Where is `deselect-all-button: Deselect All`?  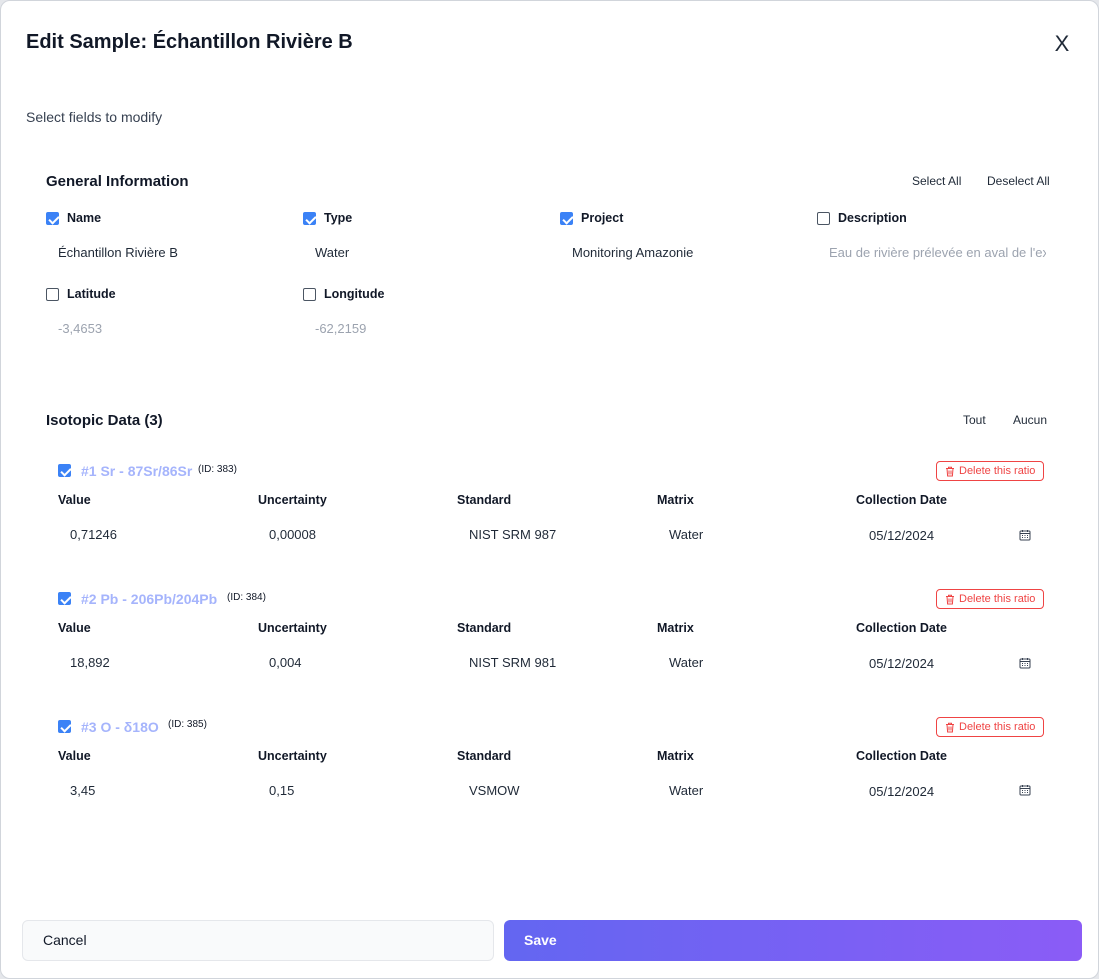
deselect-all-button: Deselect All is located at coordinates (1018, 181).